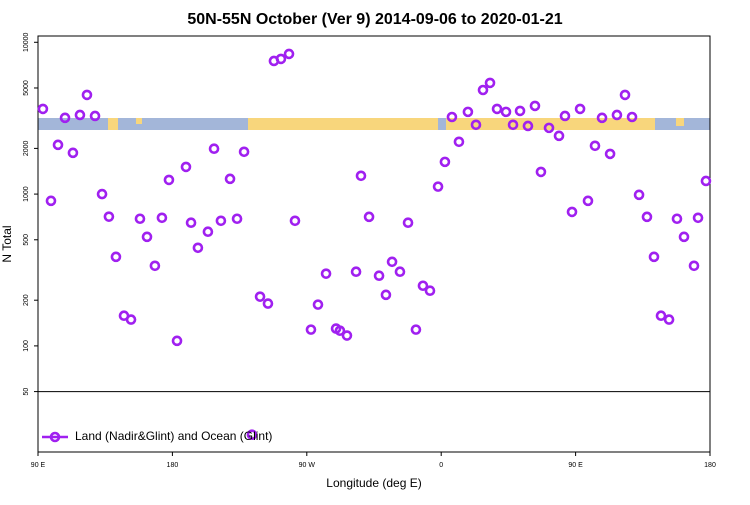 The image size is (750, 505). What do you see at coordinates (173, 436) in the screenshot?
I see `legend-label: Land (Nadir&Glint) and Ocean (Glint)` at bounding box center [173, 436].